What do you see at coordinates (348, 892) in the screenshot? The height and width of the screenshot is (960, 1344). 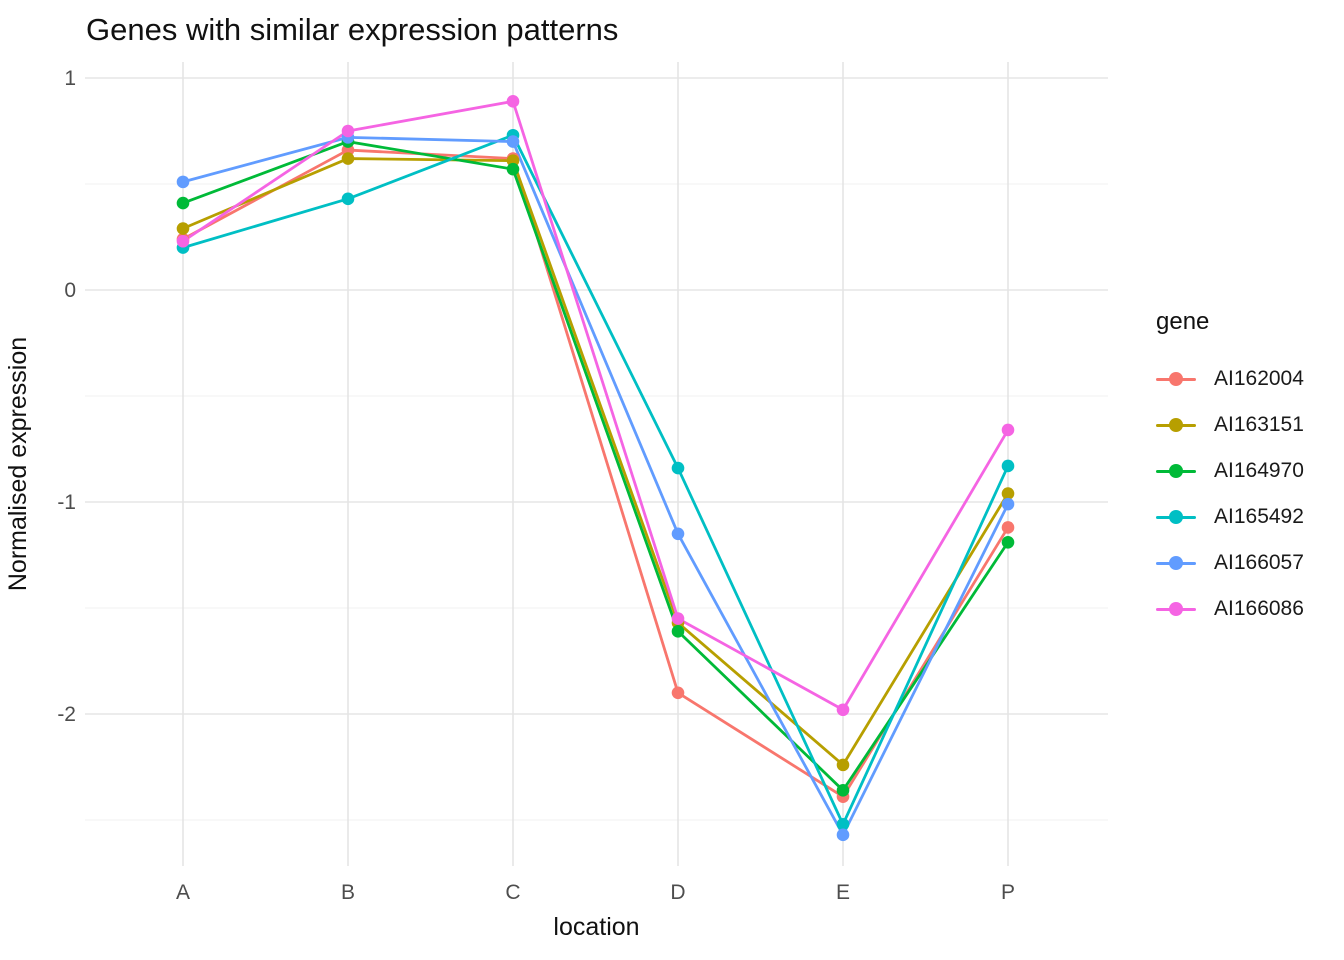 I see `x-tick-label: B` at bounding box center [348, 892].